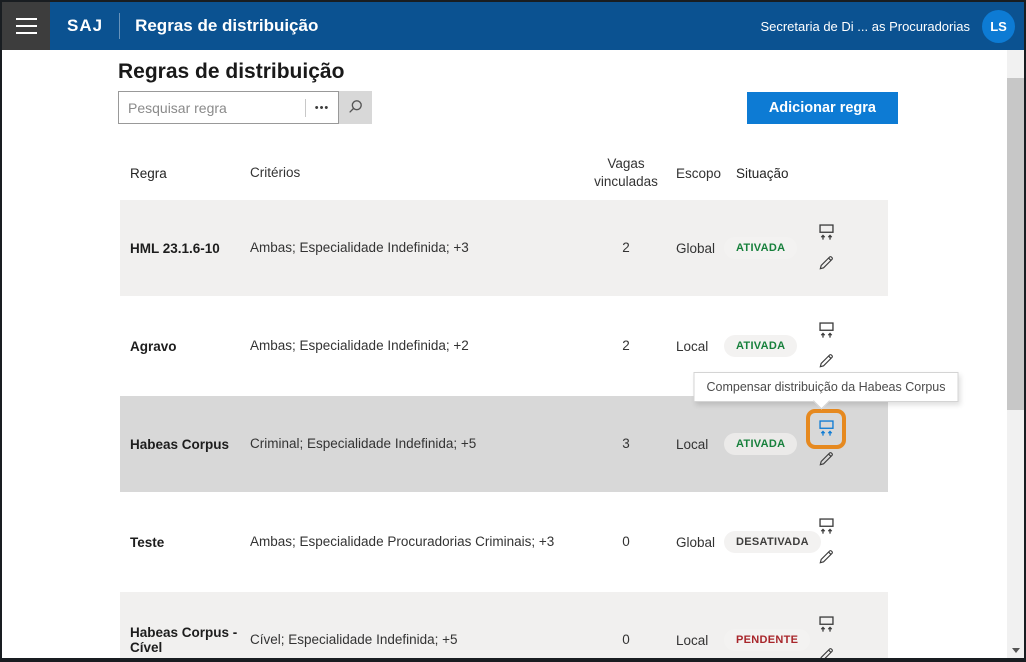 Image resolution: width=1026 pixels, height=662 pixels. Describe the element at coordinates (363, 444) in the screenshot. I see `rule-criteria: Criminal; Especialidade Indefinida; +5` at that location.